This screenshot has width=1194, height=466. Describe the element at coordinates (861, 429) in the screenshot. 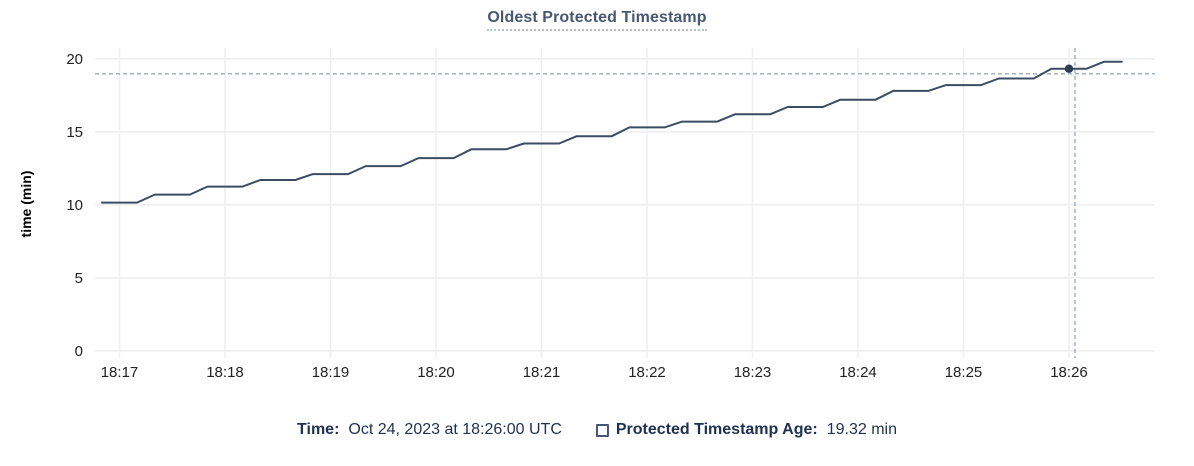

I see `tooltip-series-value: 19.32 min` at that location.